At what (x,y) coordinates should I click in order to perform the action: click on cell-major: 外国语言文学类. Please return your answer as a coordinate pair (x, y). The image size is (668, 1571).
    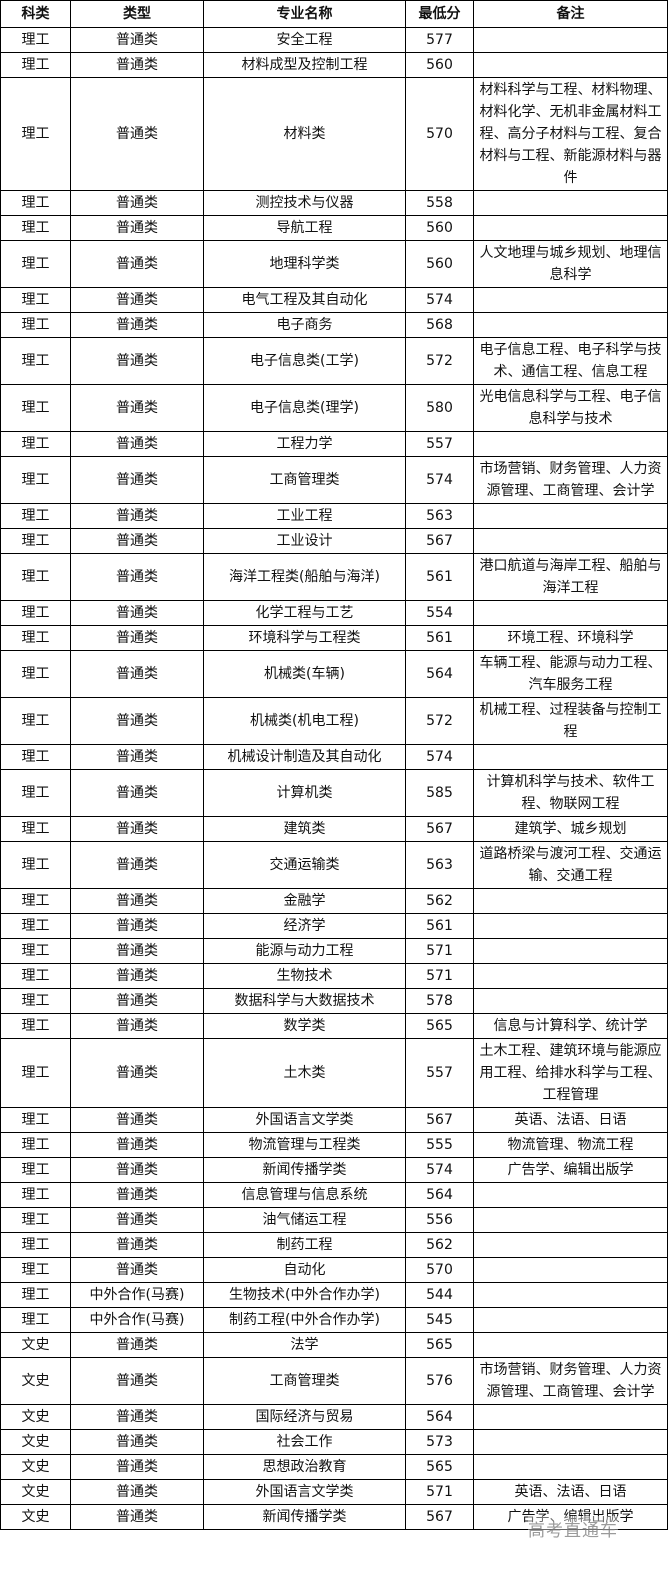
    Looking at the image, I should click on (304, 1492).